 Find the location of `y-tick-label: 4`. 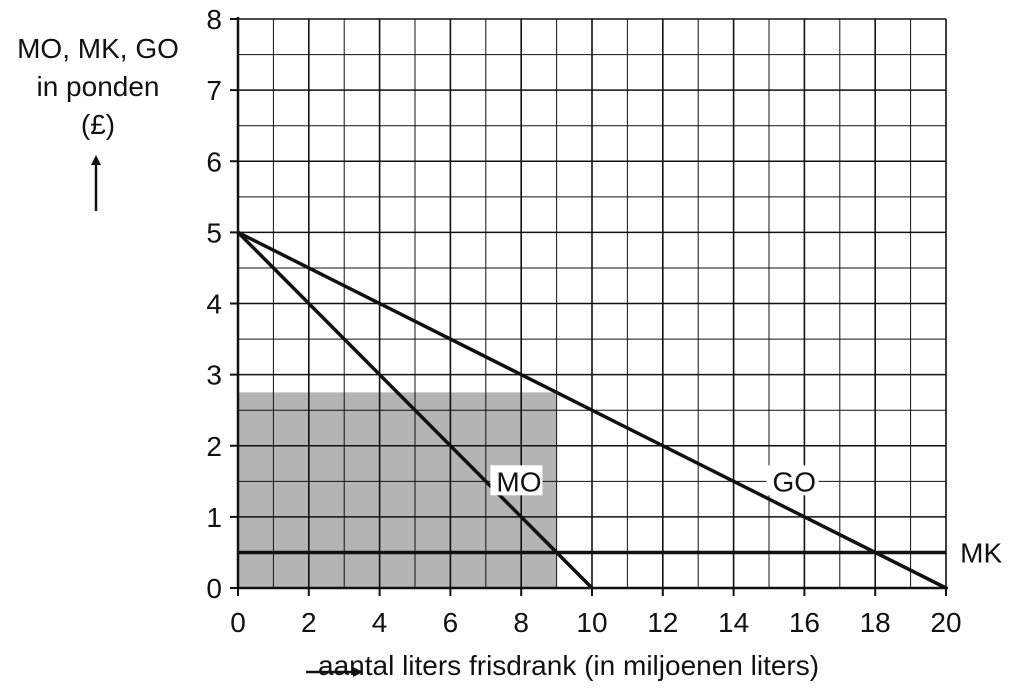

y-tick-label: 4 is located at coordinates (214, 304).